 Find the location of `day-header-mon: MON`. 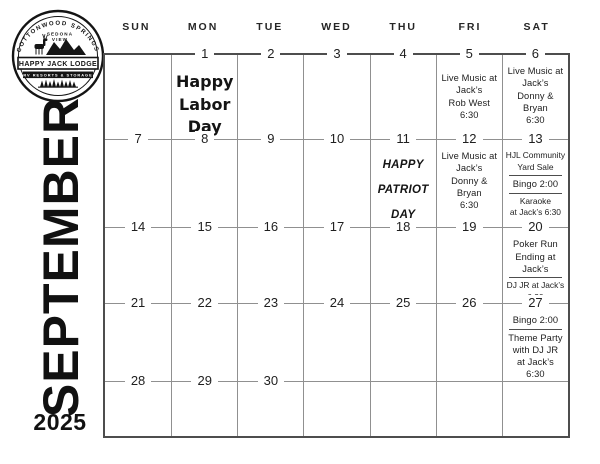

day-header-mon: MON is located at coordinates (203, 27).